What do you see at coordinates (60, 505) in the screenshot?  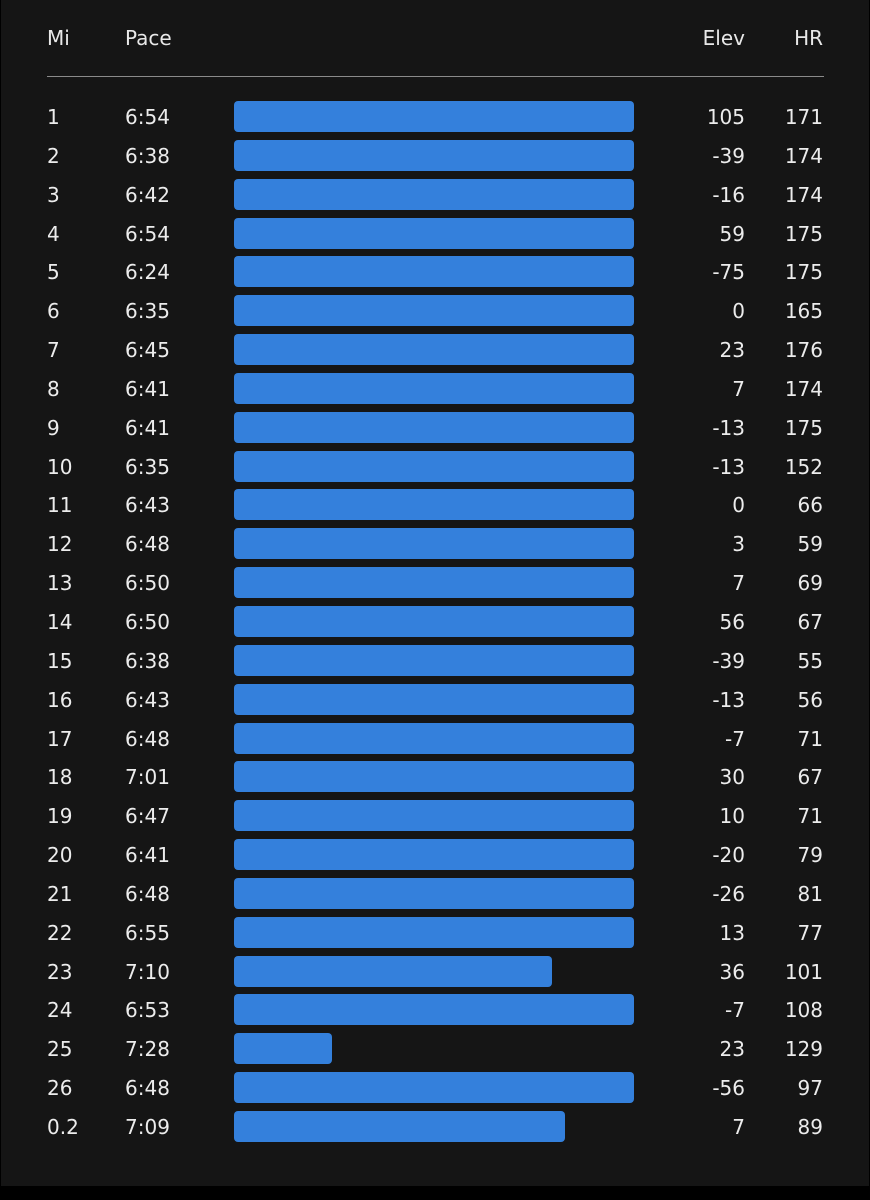 I see `split-mile: 11` at bounding box center [60, 505].